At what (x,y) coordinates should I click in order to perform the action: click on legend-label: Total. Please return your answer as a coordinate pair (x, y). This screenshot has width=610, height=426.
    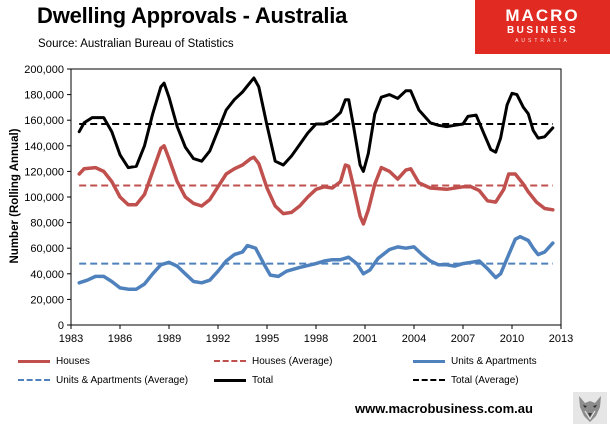
    Looking at the image, I should click on (263, 380).